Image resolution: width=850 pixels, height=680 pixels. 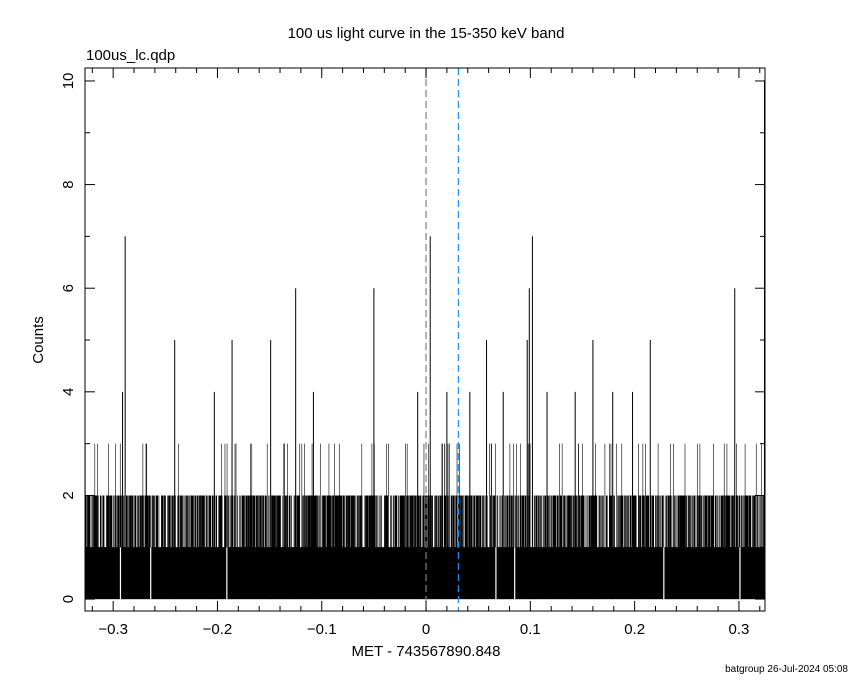 What do you see at coordinates (634, 629) in the screenshot?
I see `x-tick-label: 0.2` at bounding box center [634, 629].